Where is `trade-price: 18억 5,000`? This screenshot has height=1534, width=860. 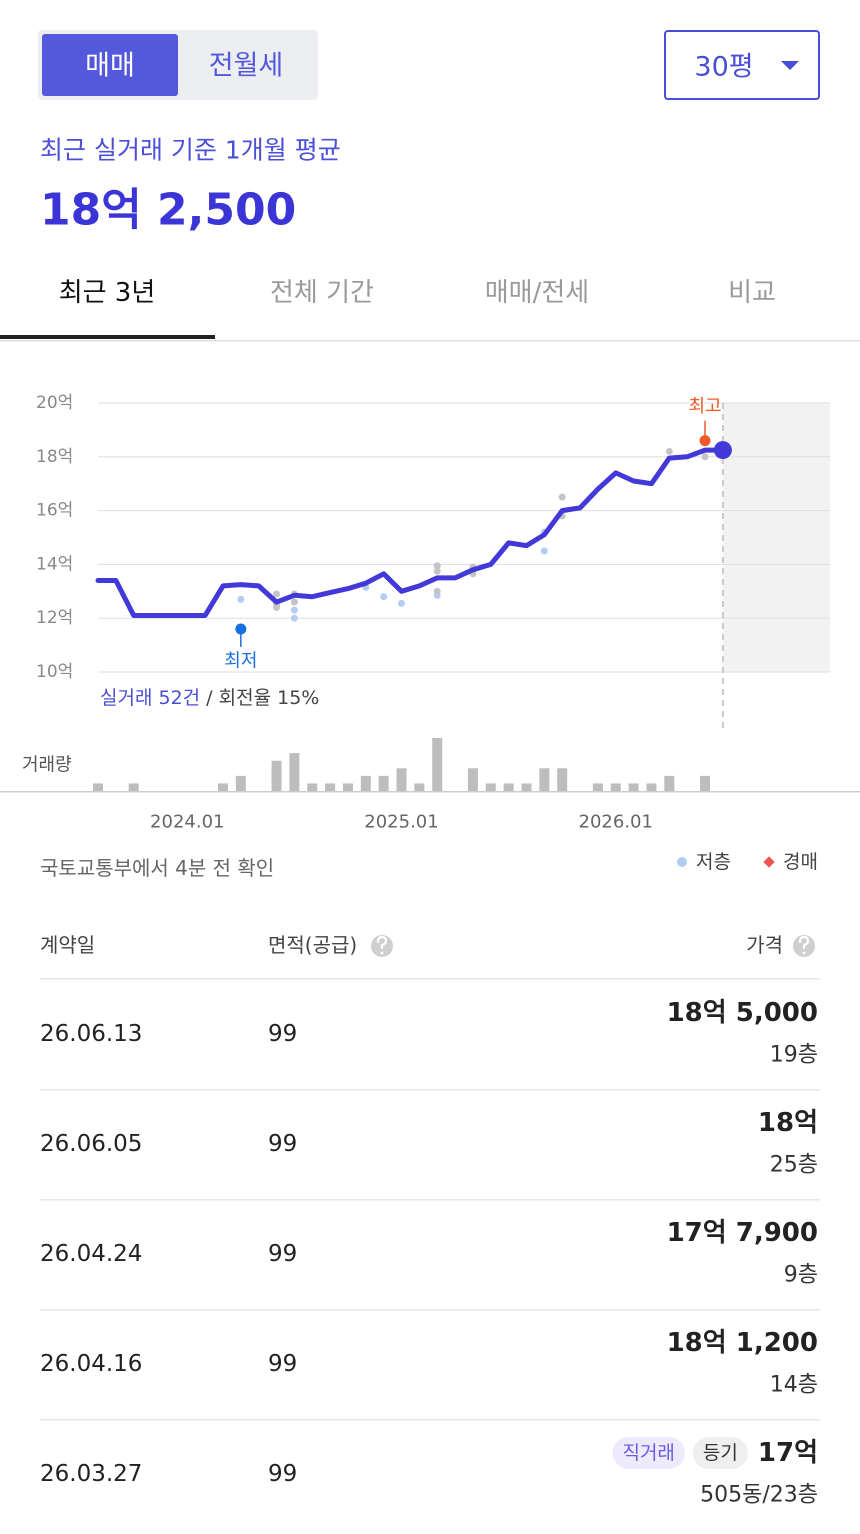
trade-price: 18억 5,000 is located at coordinates (742, 1013).